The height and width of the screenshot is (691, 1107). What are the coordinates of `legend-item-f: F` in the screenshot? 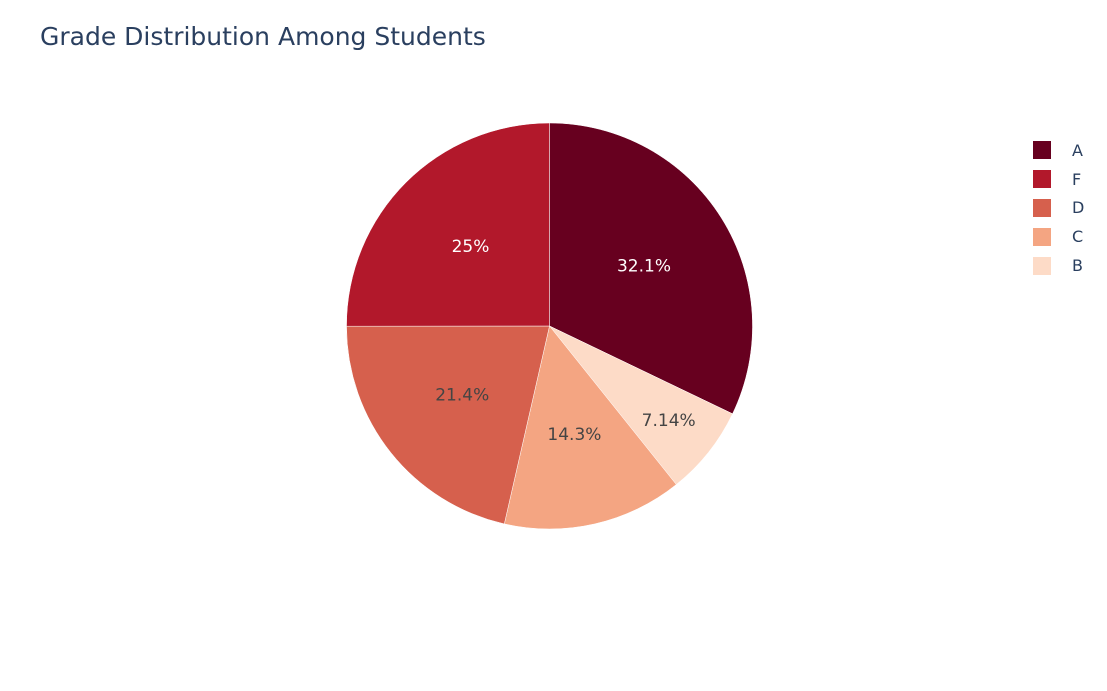 It's located at (1058, 179).